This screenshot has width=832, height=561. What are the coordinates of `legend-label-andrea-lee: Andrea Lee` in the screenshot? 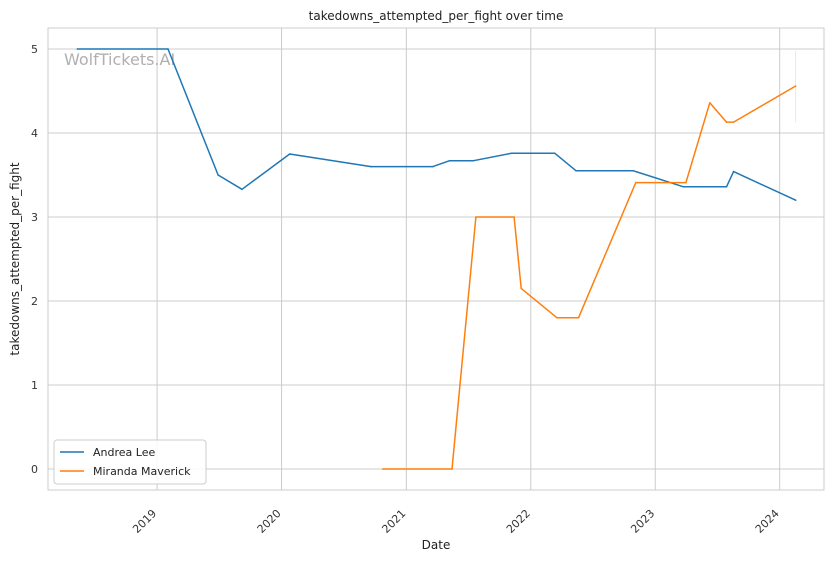 It's located at (124, 452).